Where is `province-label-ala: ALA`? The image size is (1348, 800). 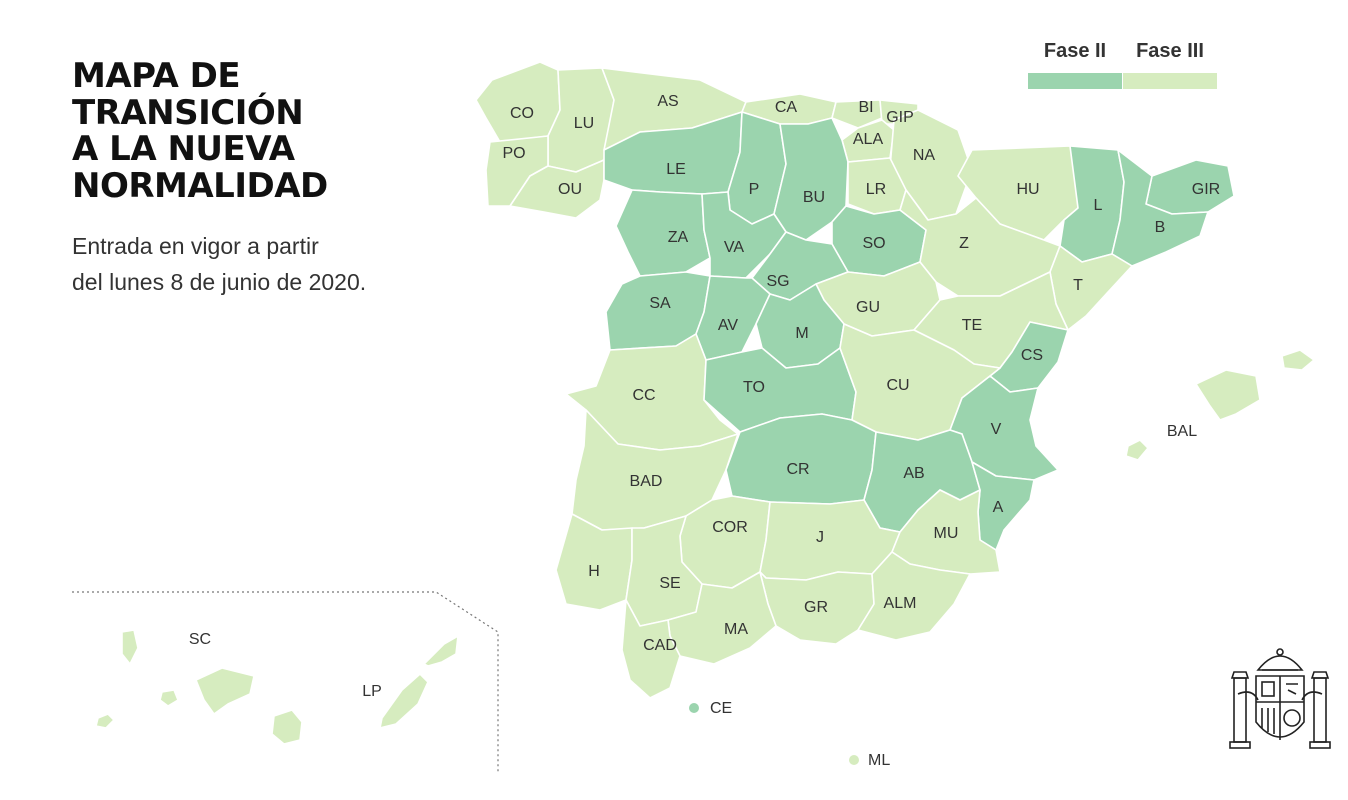
province-label-ala: ALA is located at coordinates (868, 139).